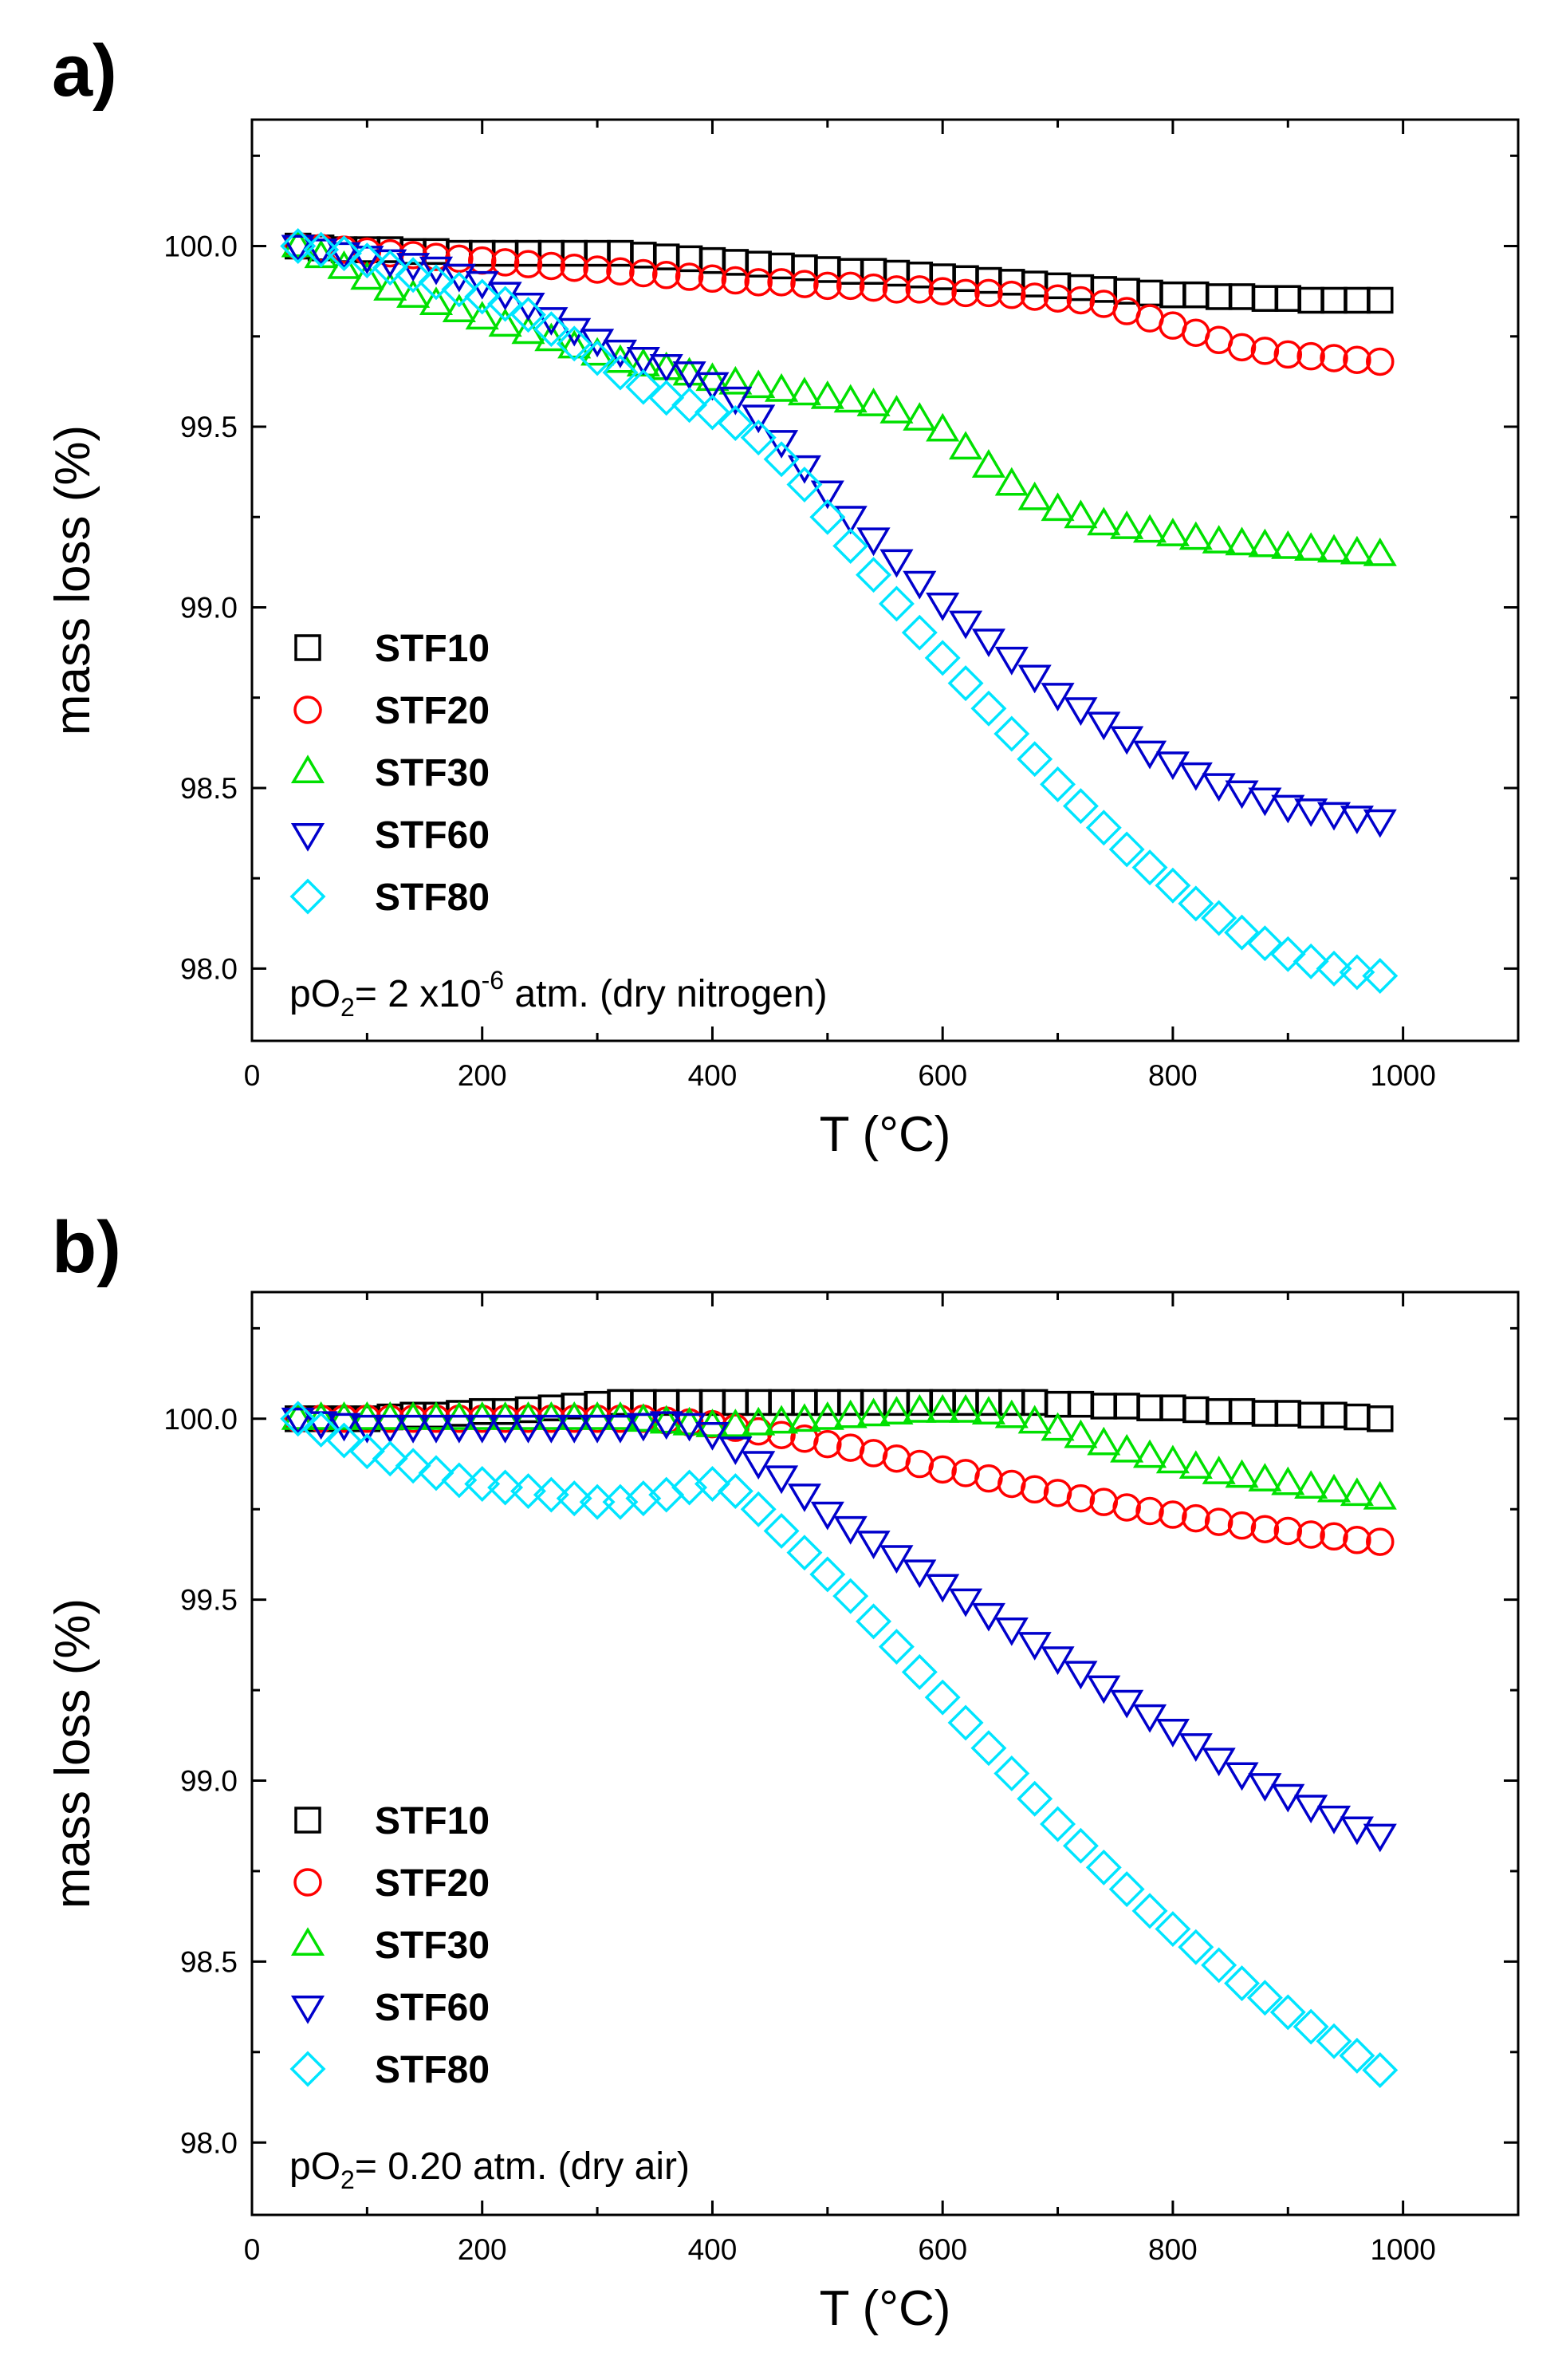 The width and height of the screenshot is (1566, 2380). Describe the element at coordinates (209, 427) in the screenshot. I see `y-tick-label: 99.5` at that location.